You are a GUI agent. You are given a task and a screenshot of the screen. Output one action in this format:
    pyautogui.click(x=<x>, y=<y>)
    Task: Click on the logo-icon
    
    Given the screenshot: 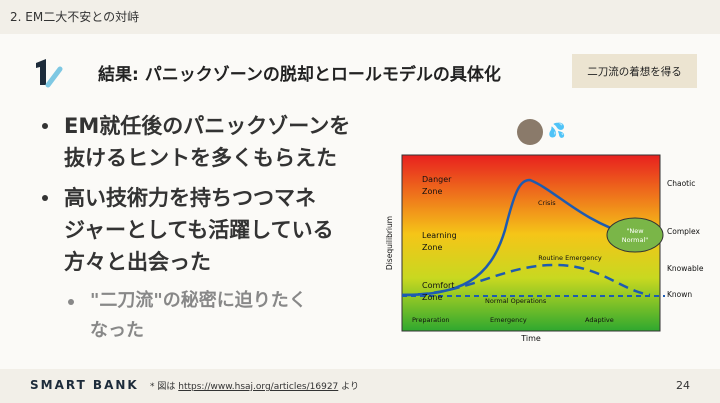 What is the action you would take?
    pyautogui.click(x=49, y=73)
    